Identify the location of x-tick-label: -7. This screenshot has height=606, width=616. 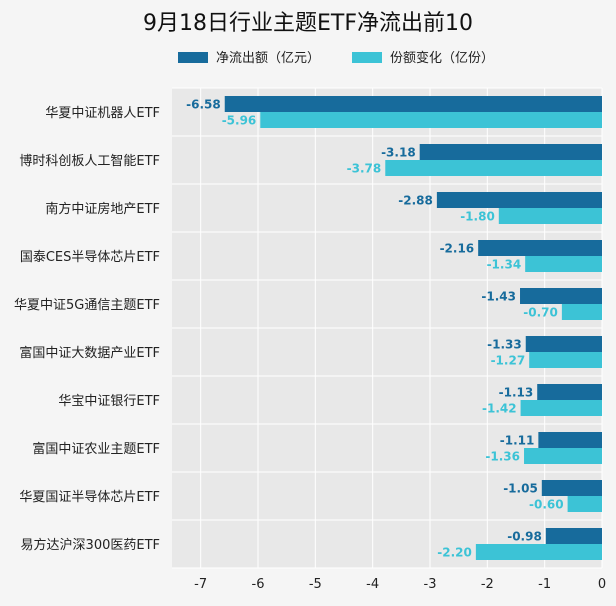
(200, 584).